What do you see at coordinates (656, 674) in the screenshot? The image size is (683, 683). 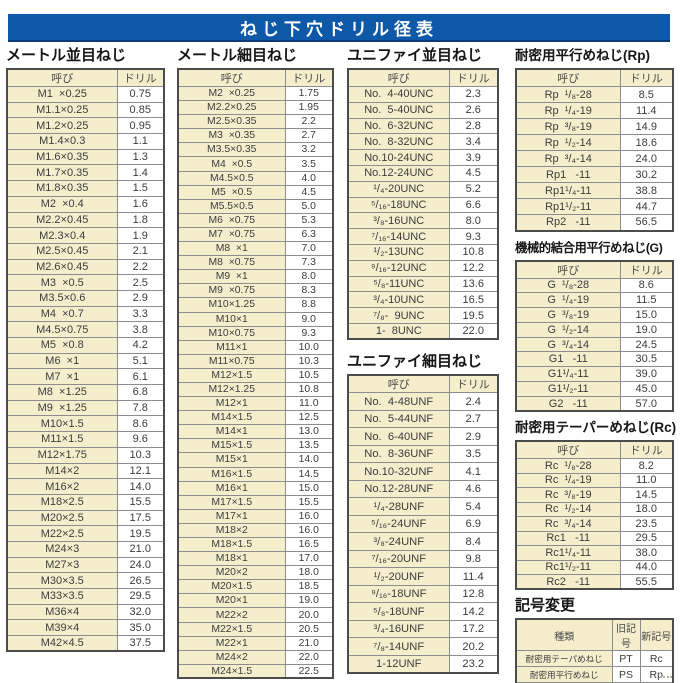 I see `new-symbol-cell: Rp` at bounding box center [656, 674].